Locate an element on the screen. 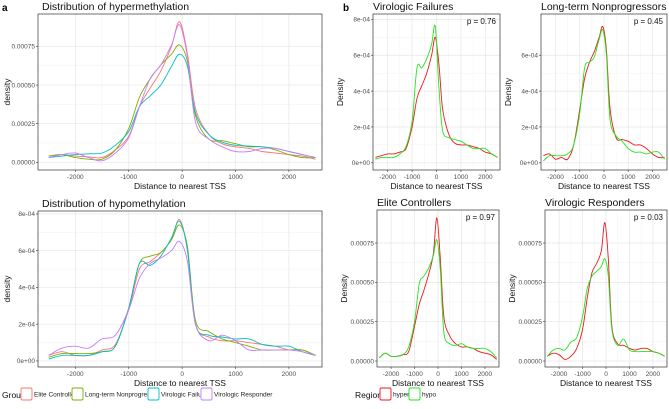  legend-label: Elite Controller is located at coordinates (55, 395).